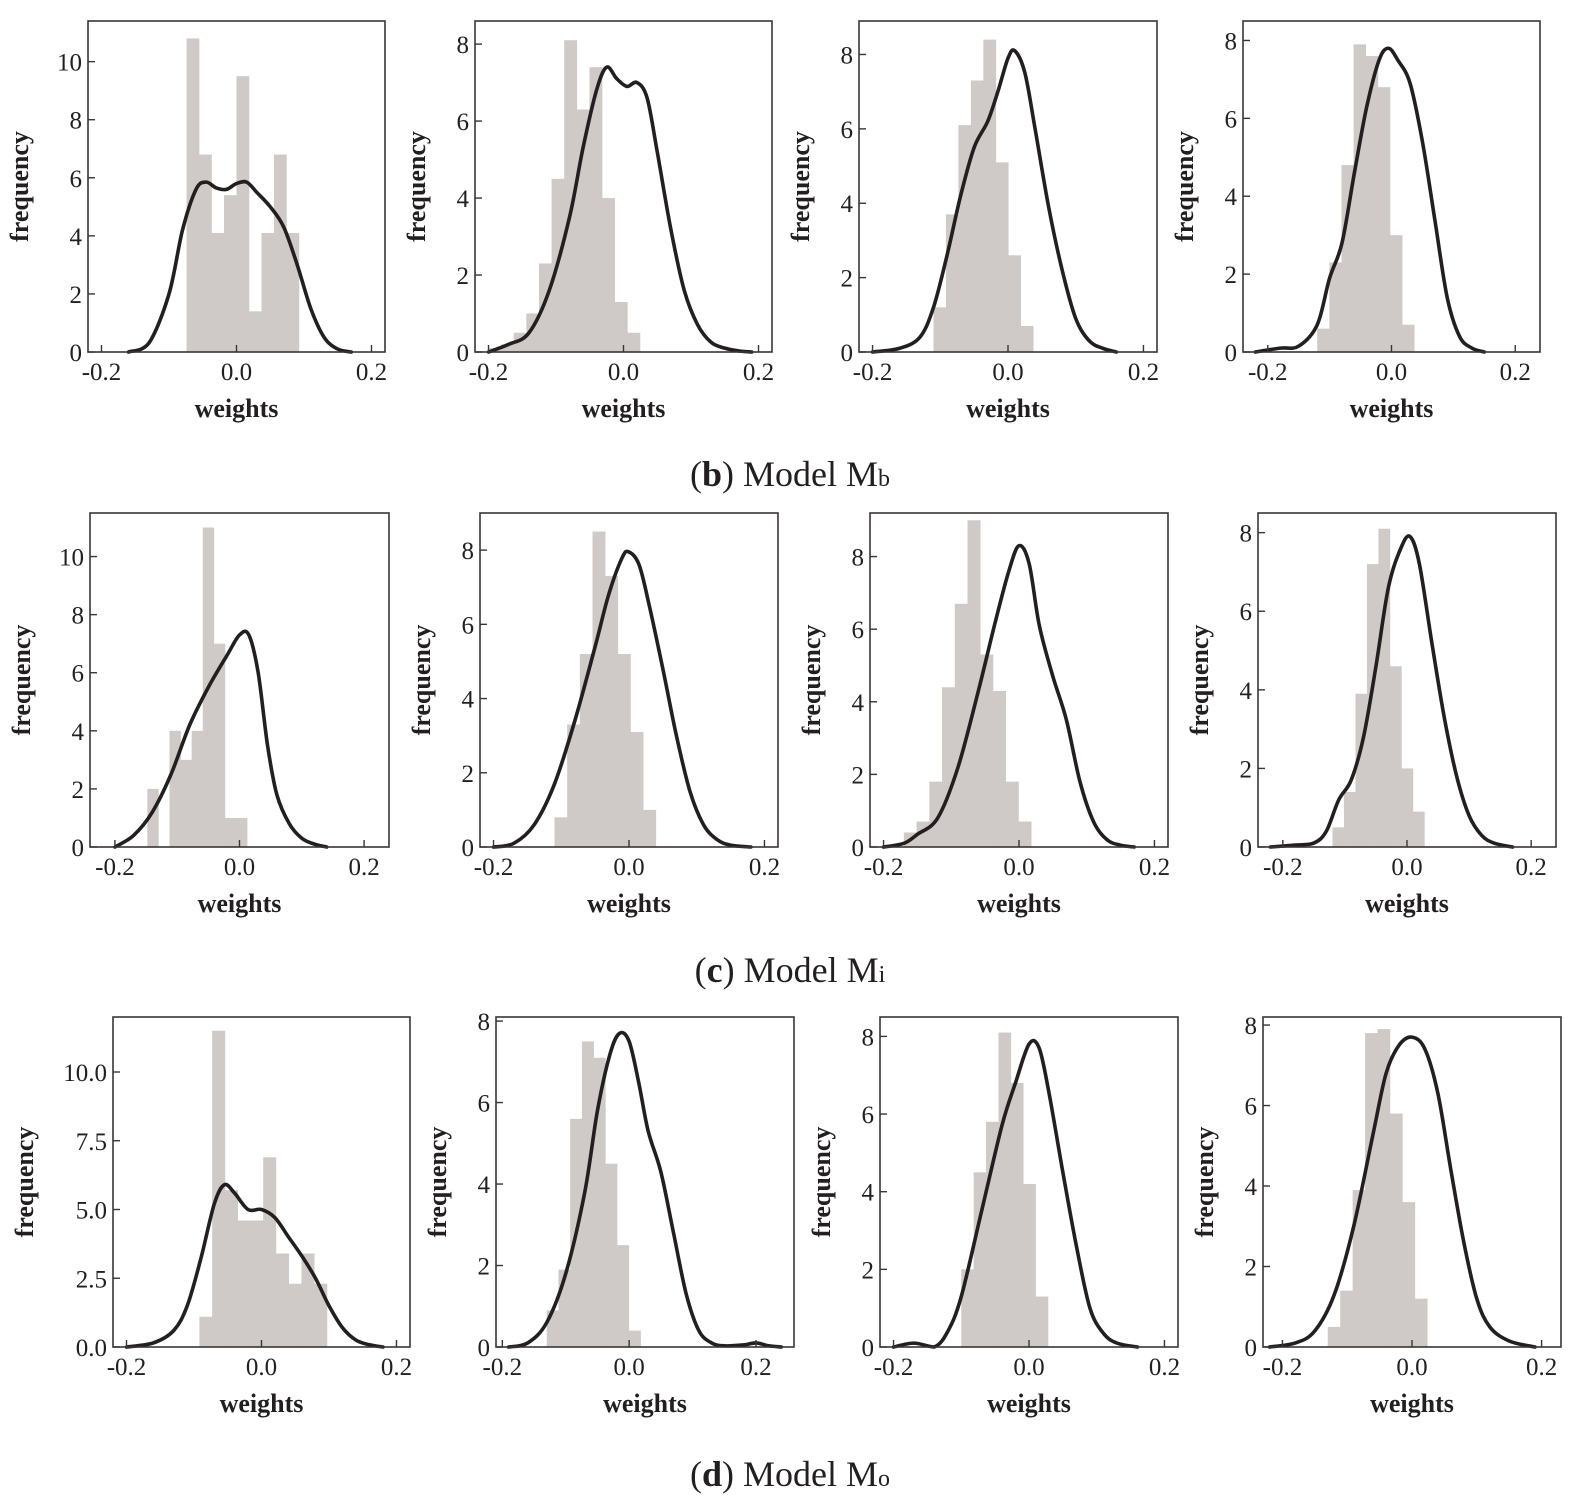  I want to click on caption-letter: b, so click(712, 474).